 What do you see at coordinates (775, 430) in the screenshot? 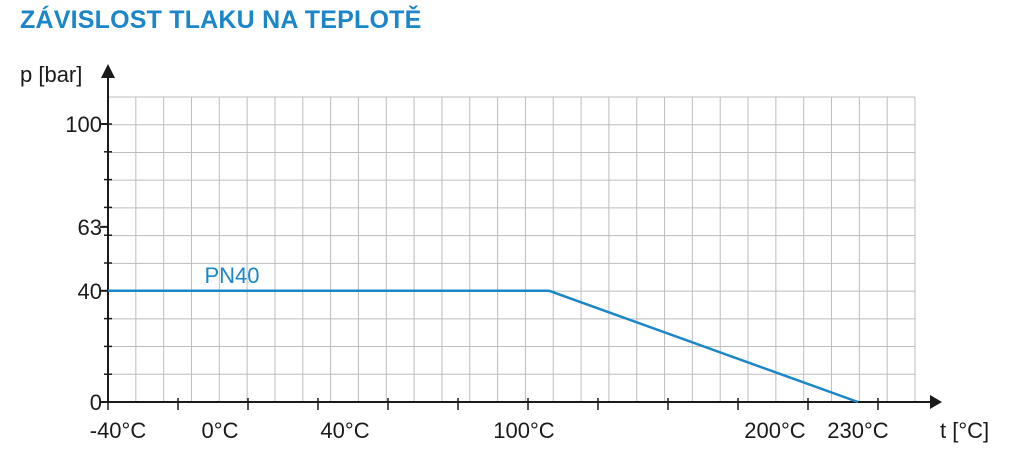
I see `x-tick-label: 200°C` at bounding box center [775, 430].